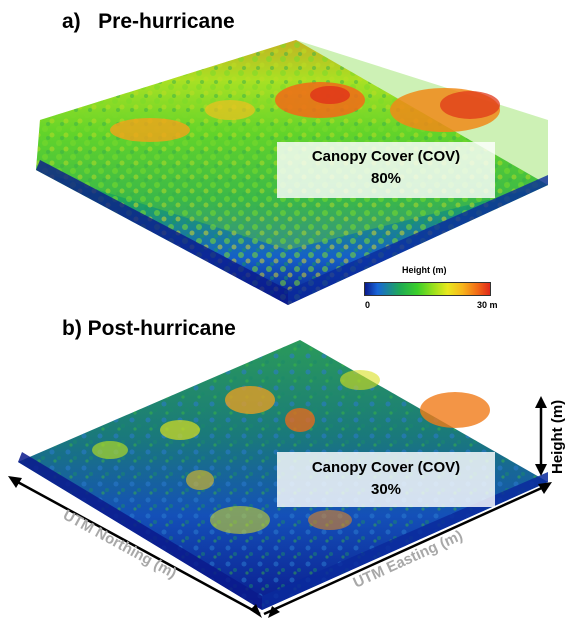 This screenshot has height=630, width=574. Describe the element at coordinates (148, 21) in the screenshot. I see `panel-a-title: a) Pre-hurricane` at that location.